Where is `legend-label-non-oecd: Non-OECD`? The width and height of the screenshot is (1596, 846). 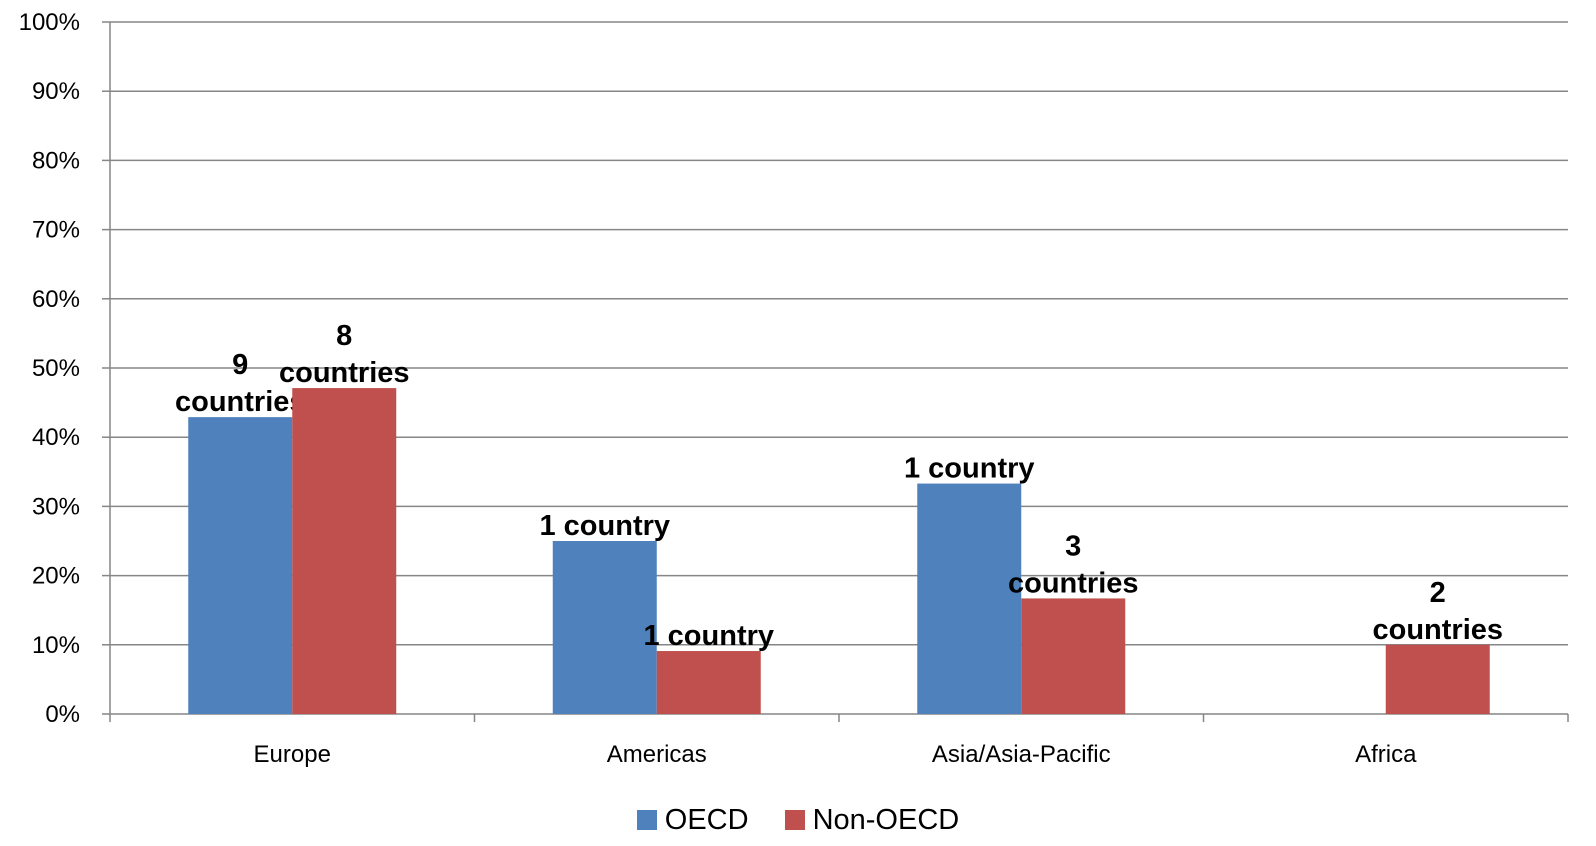 legend-label-non-oecd: Non-OECD is located at coordinates (886, 819).